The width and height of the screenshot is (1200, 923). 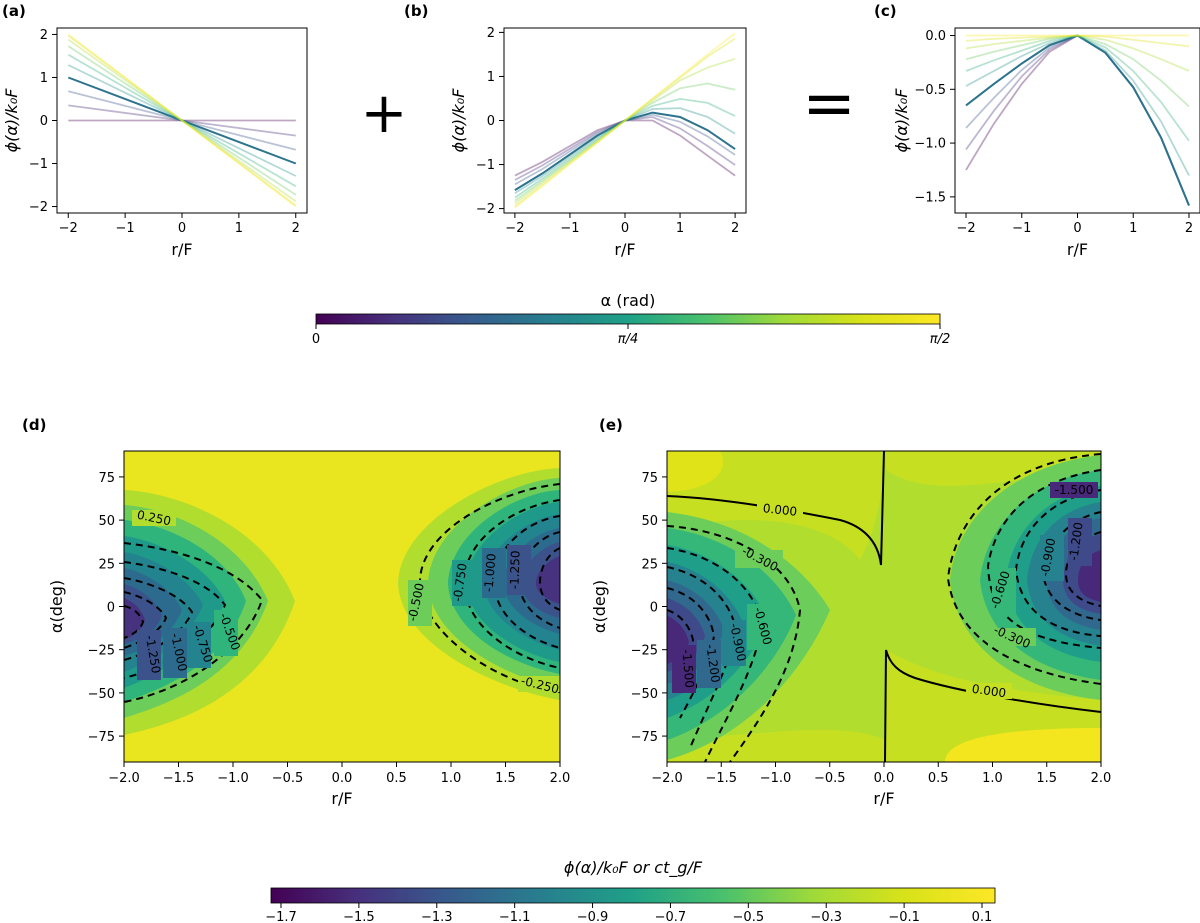 What do you see at coordinates (633, 895) in the screenshot?
I see `value-colorbar-gradient` at bounding box center [633, 895].